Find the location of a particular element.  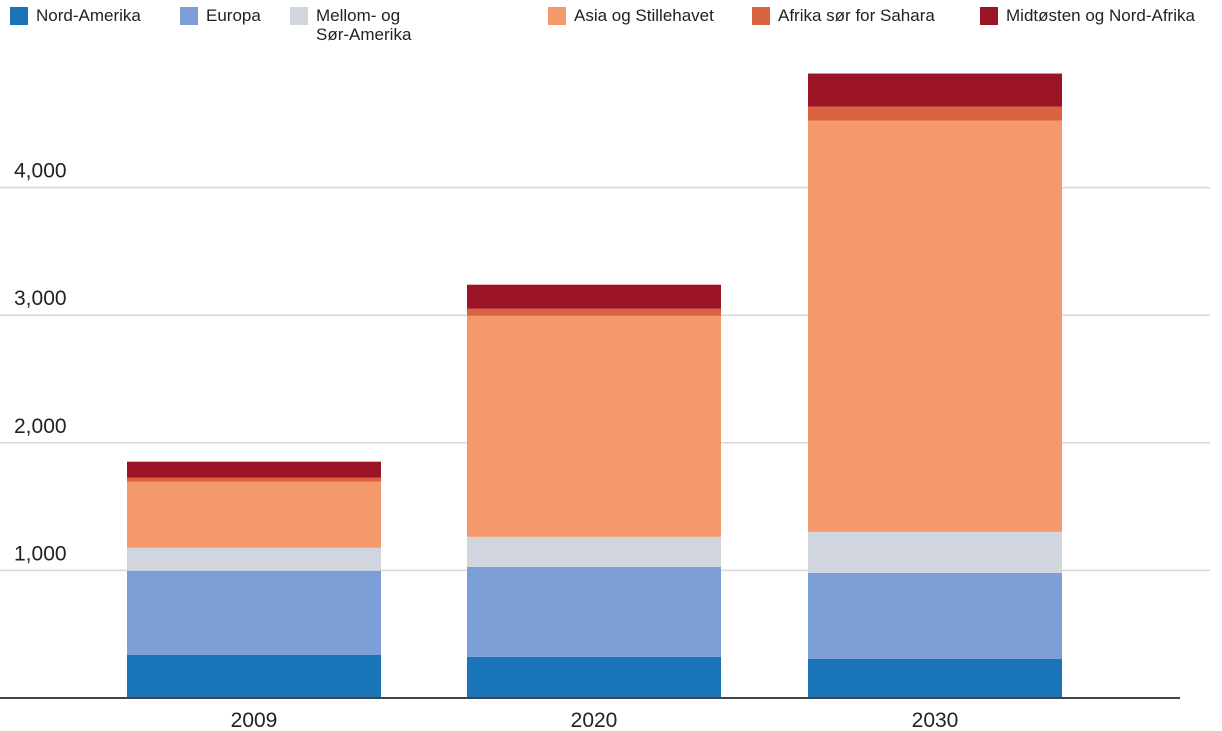

x-tick-label: 2030 is located at coordinates (935, 720).